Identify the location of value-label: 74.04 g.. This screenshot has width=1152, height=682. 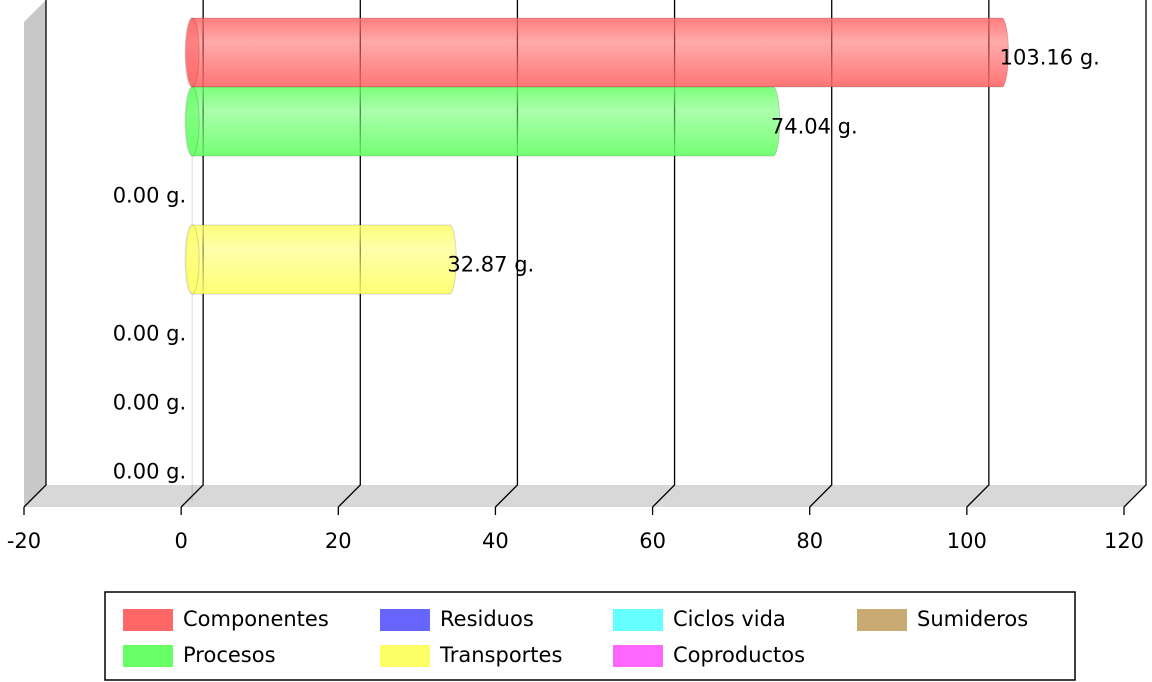
(814, 127).